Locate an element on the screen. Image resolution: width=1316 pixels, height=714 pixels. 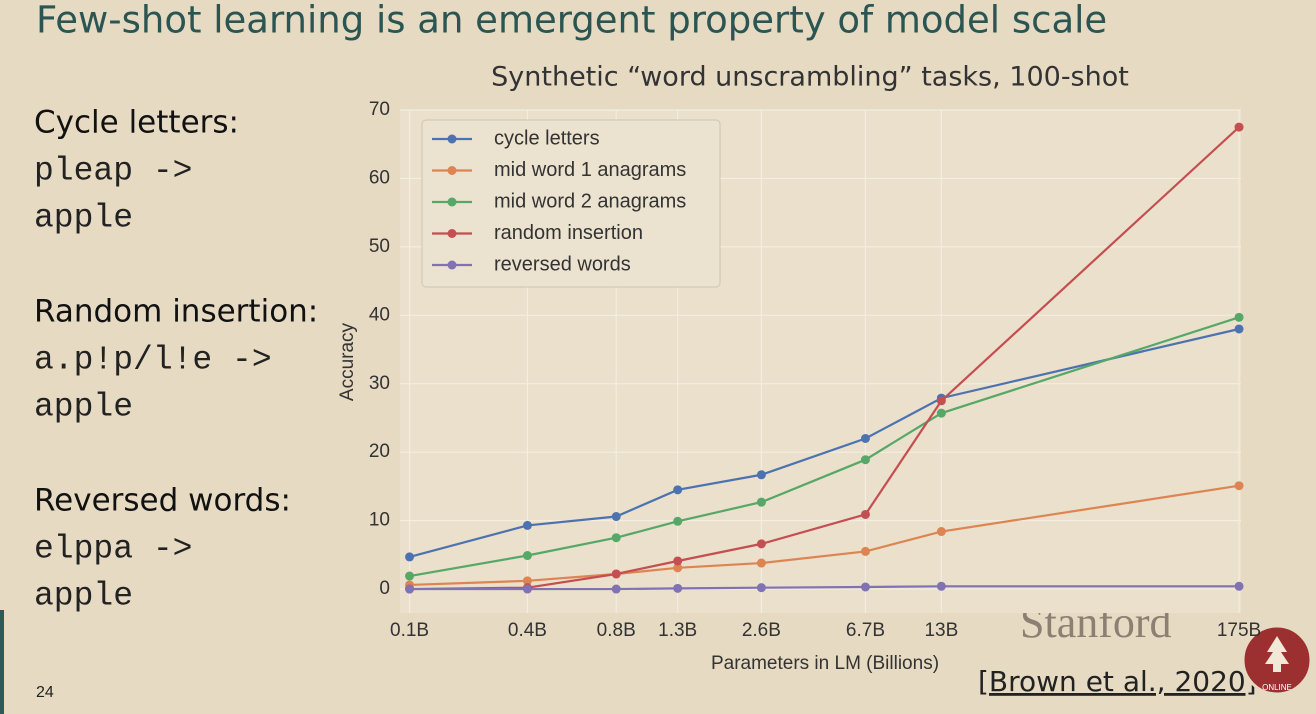
legend-label: mid word 2 anagrams is located at coordinates (590, 201).